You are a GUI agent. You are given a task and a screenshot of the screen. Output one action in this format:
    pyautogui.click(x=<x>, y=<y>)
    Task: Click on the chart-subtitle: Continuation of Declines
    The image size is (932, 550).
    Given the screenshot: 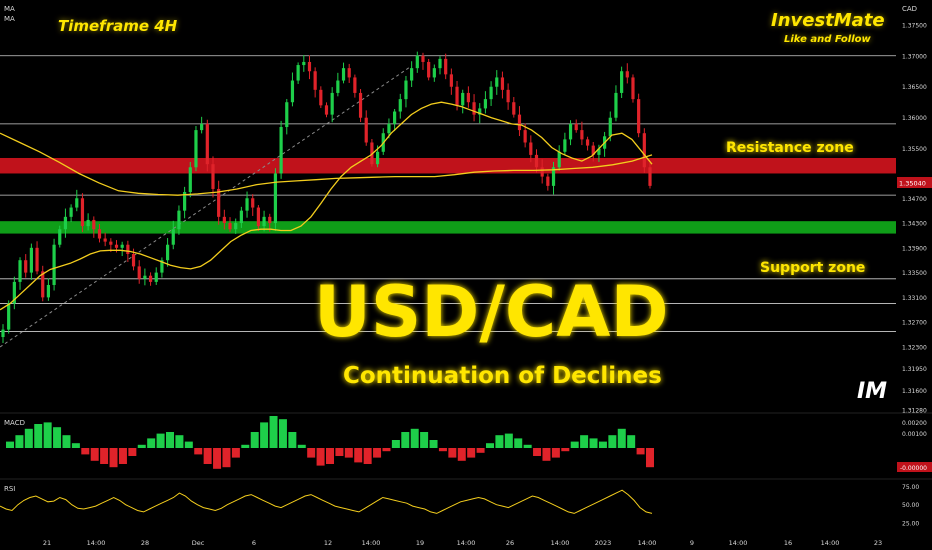 What is the action you would take?
    pyautogui.click(x=502, y=376)
    